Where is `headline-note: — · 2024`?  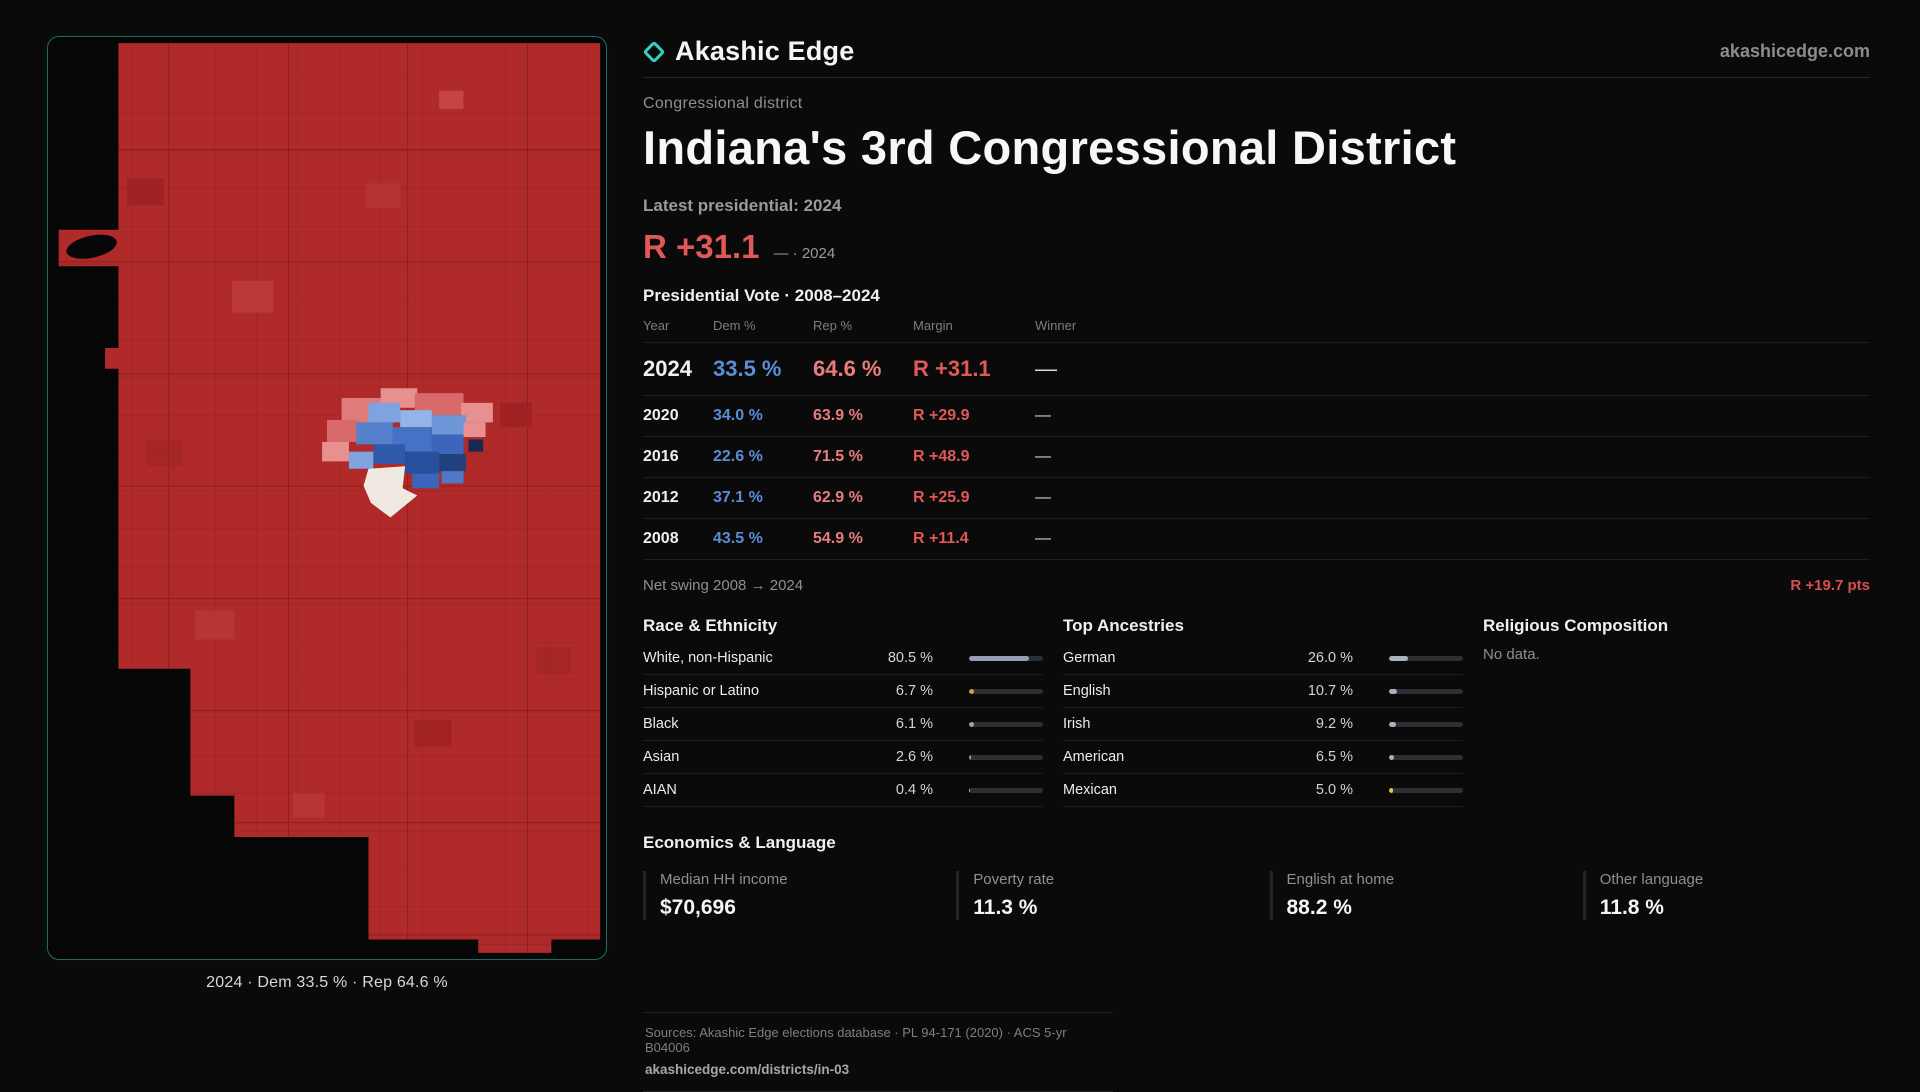
headline-note: — · 2024 is located at coordinates (804, 253).